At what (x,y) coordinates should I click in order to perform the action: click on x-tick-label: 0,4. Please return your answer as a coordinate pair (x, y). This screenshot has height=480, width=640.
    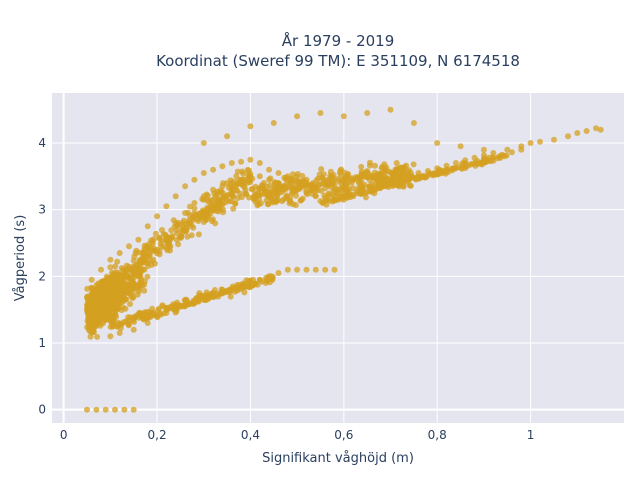
    Looking at the image, I should click on (250, 435).